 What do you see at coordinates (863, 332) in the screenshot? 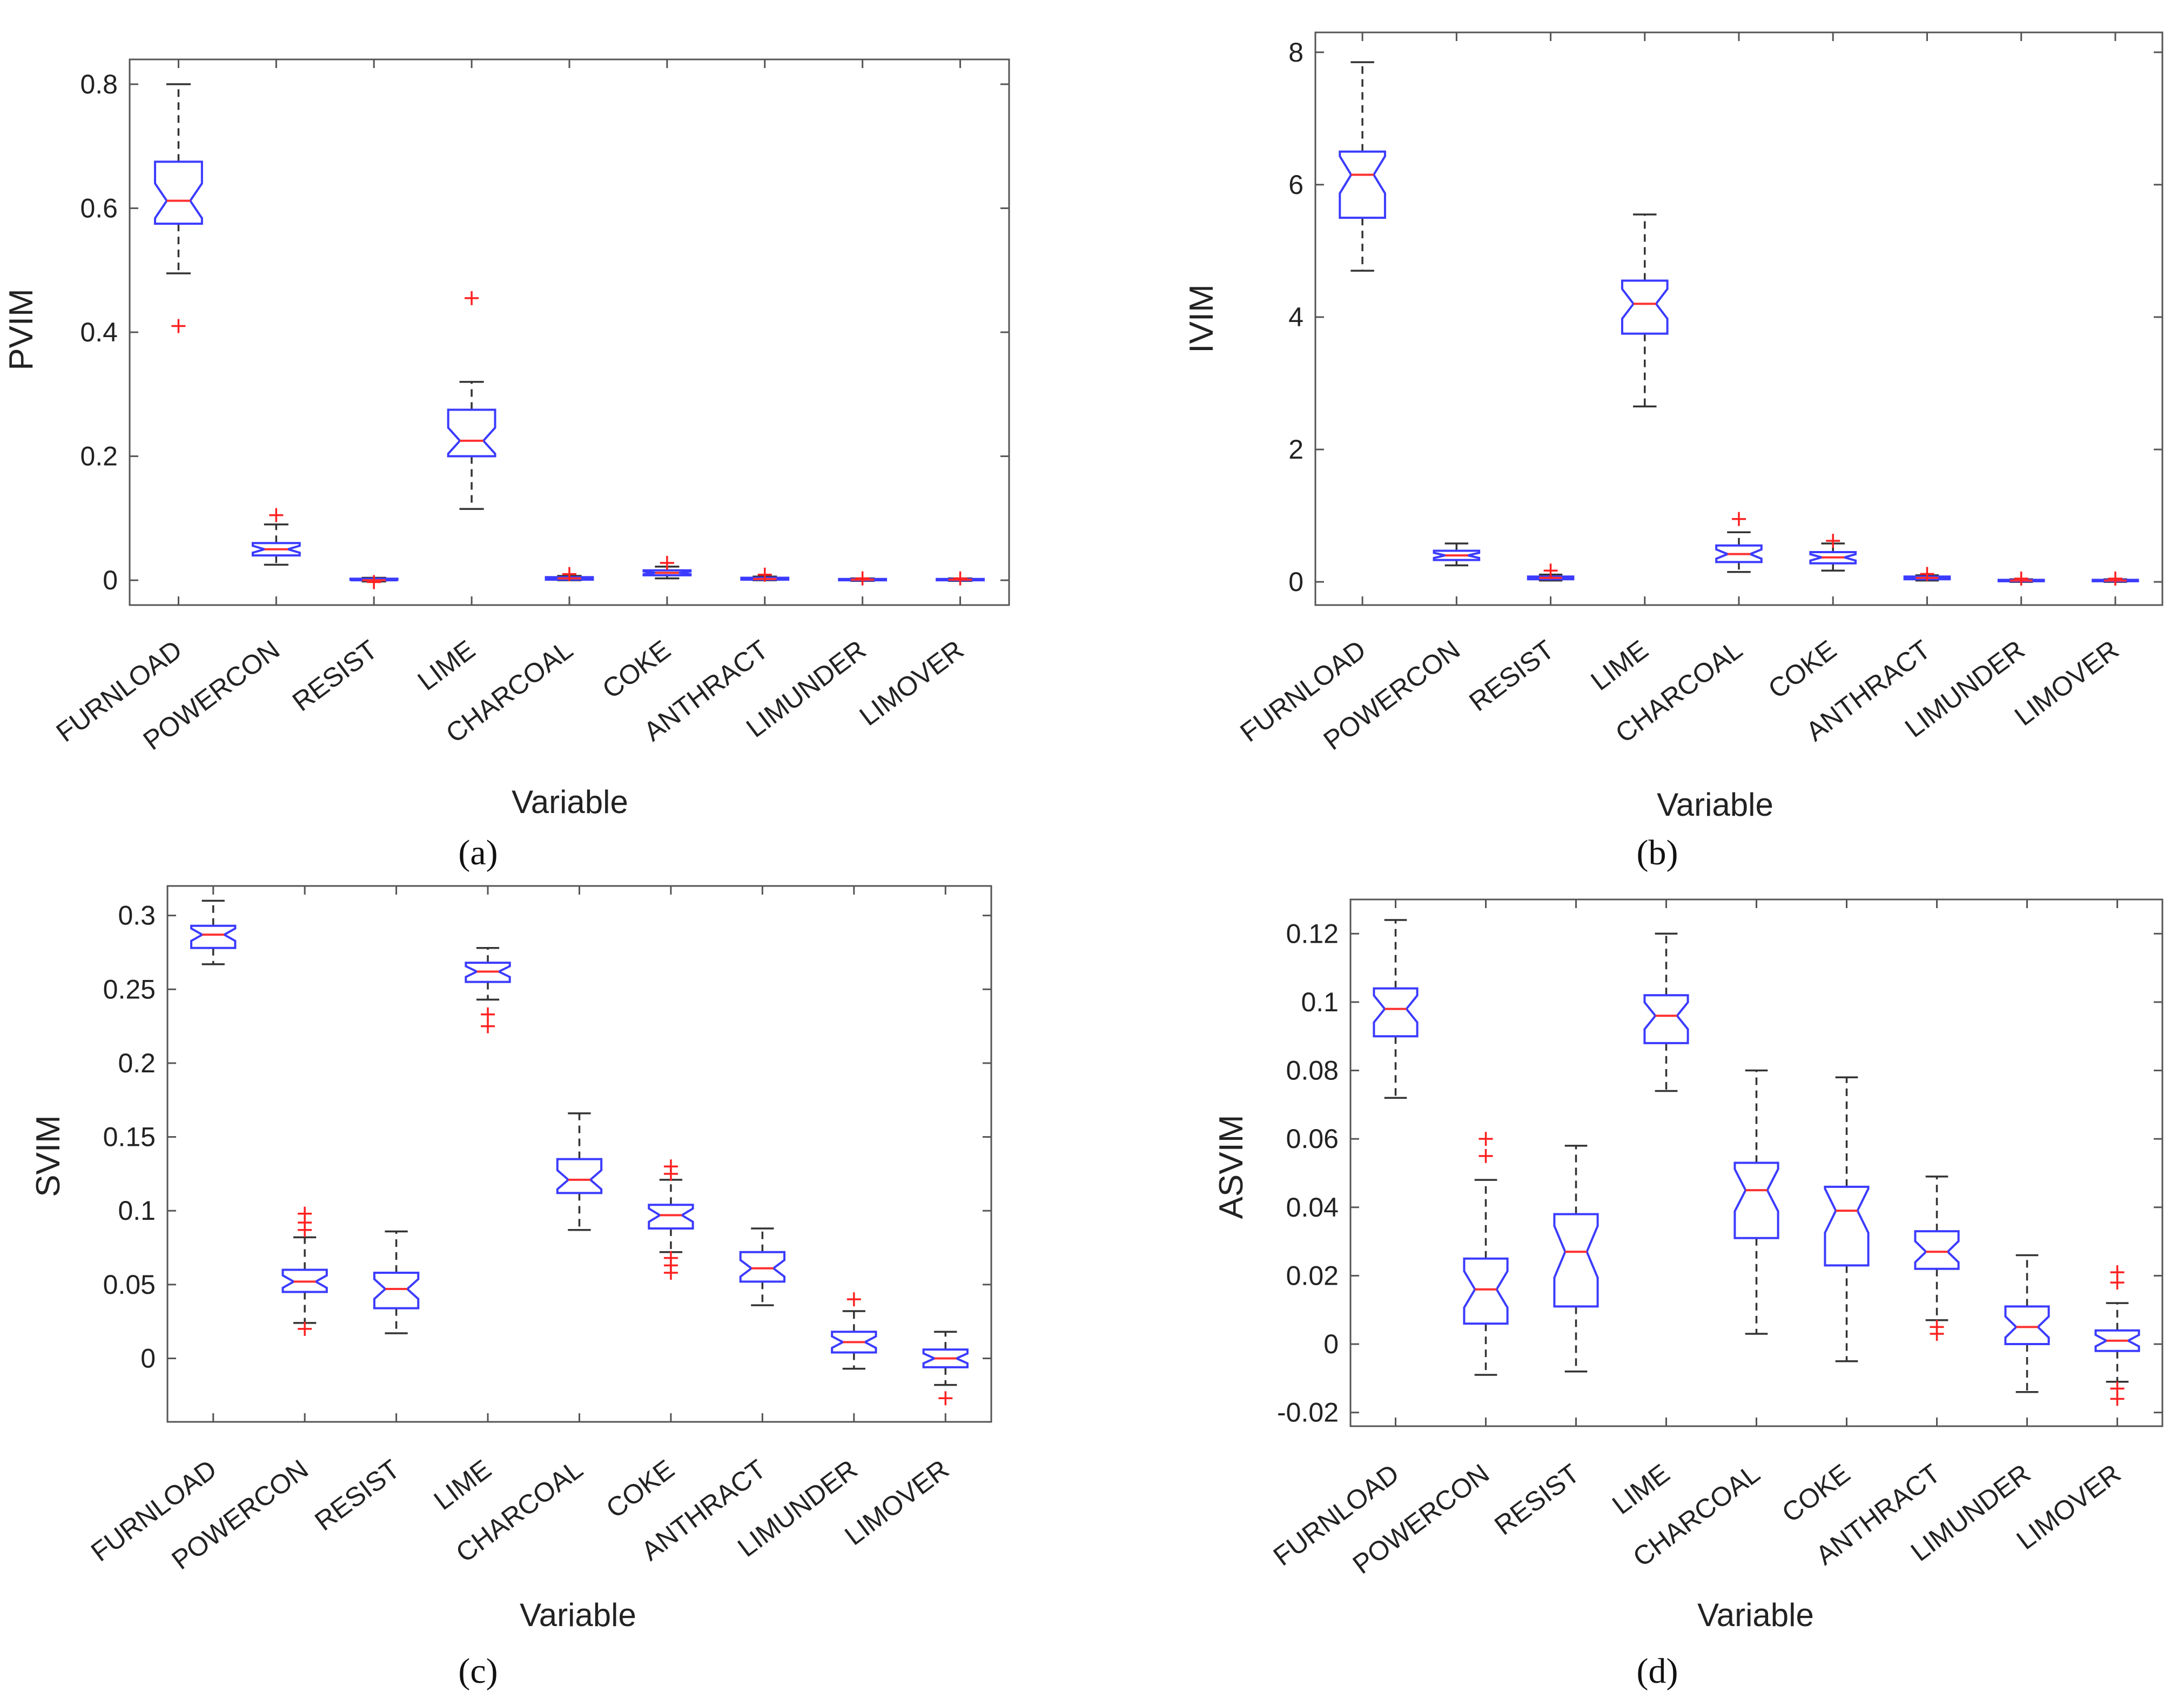
I see `box-limunder` at bounding box center [863, 332].